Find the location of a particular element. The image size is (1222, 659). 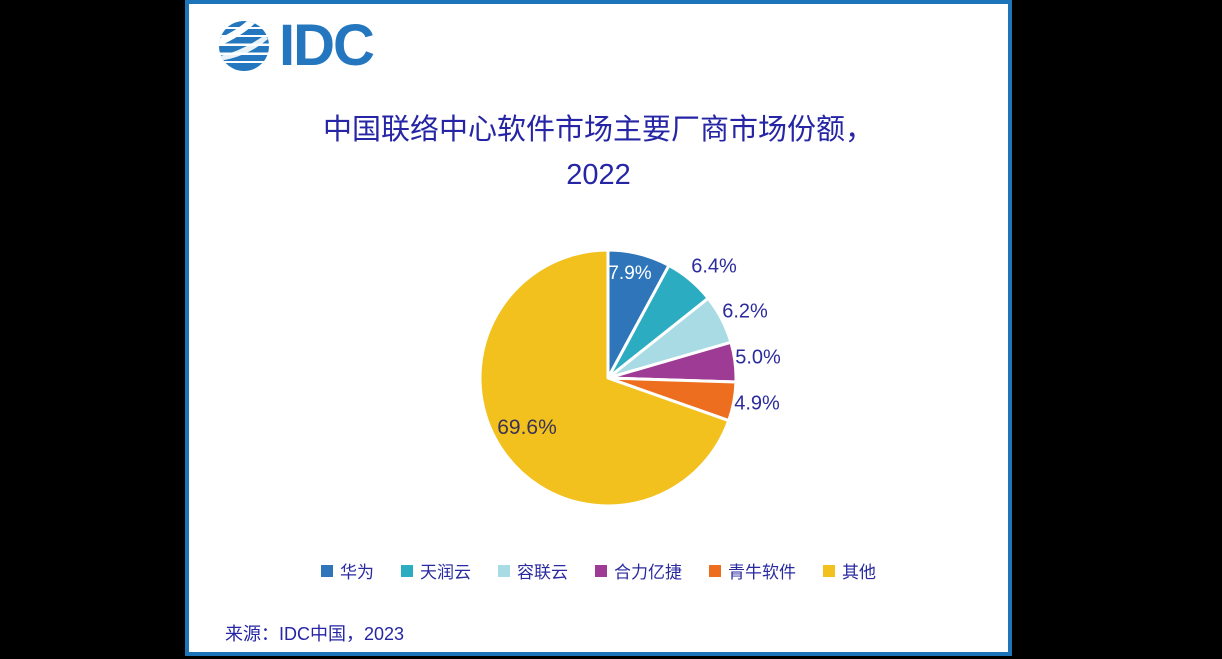

pie-chart is located at coordinates (608, 378).